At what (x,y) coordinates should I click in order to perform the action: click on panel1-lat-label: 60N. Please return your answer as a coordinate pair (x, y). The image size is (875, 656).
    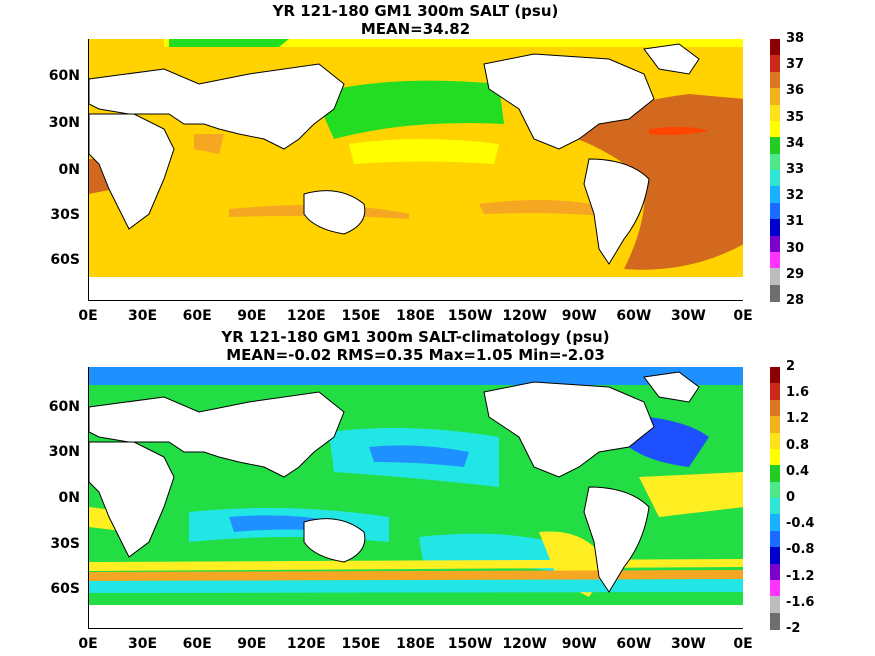
    Looking at the image, I should click on (64, 76).